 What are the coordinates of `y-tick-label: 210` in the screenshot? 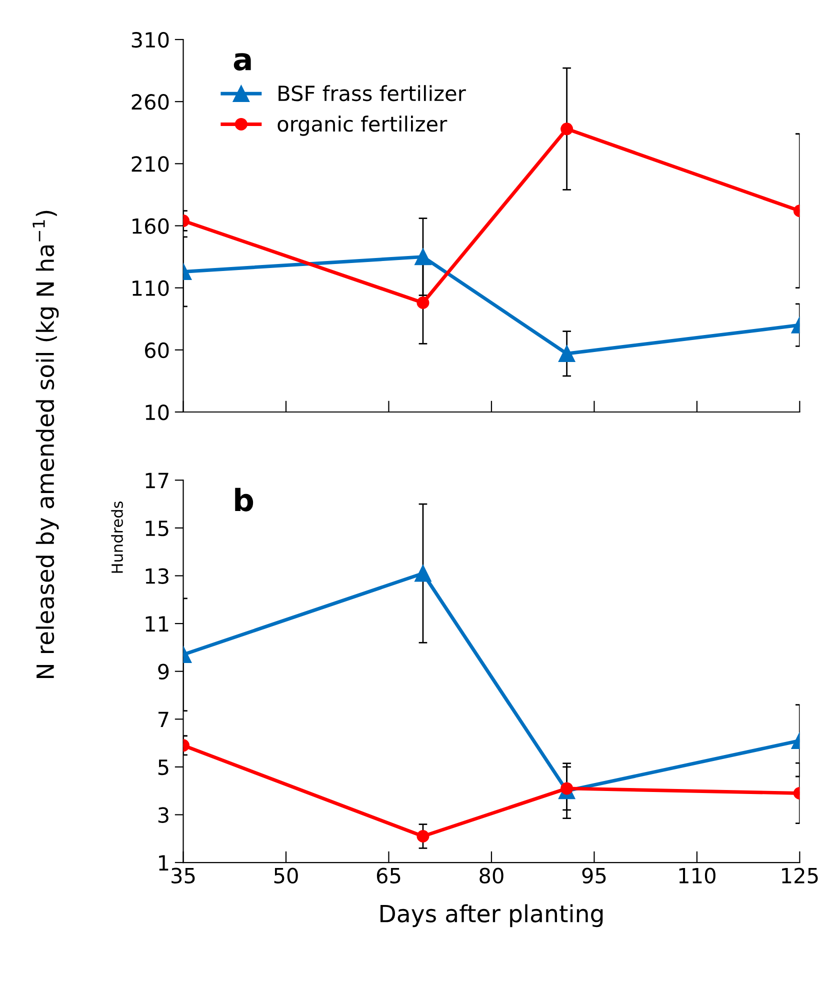 It's located at (150, 164).